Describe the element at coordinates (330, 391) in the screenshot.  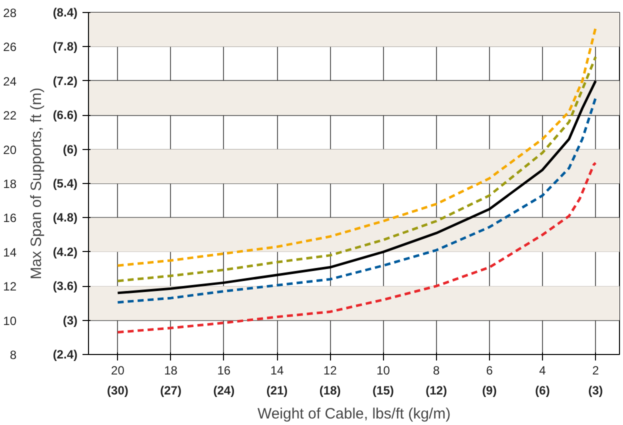
I see `x2-tick-label: (18)` at that location.